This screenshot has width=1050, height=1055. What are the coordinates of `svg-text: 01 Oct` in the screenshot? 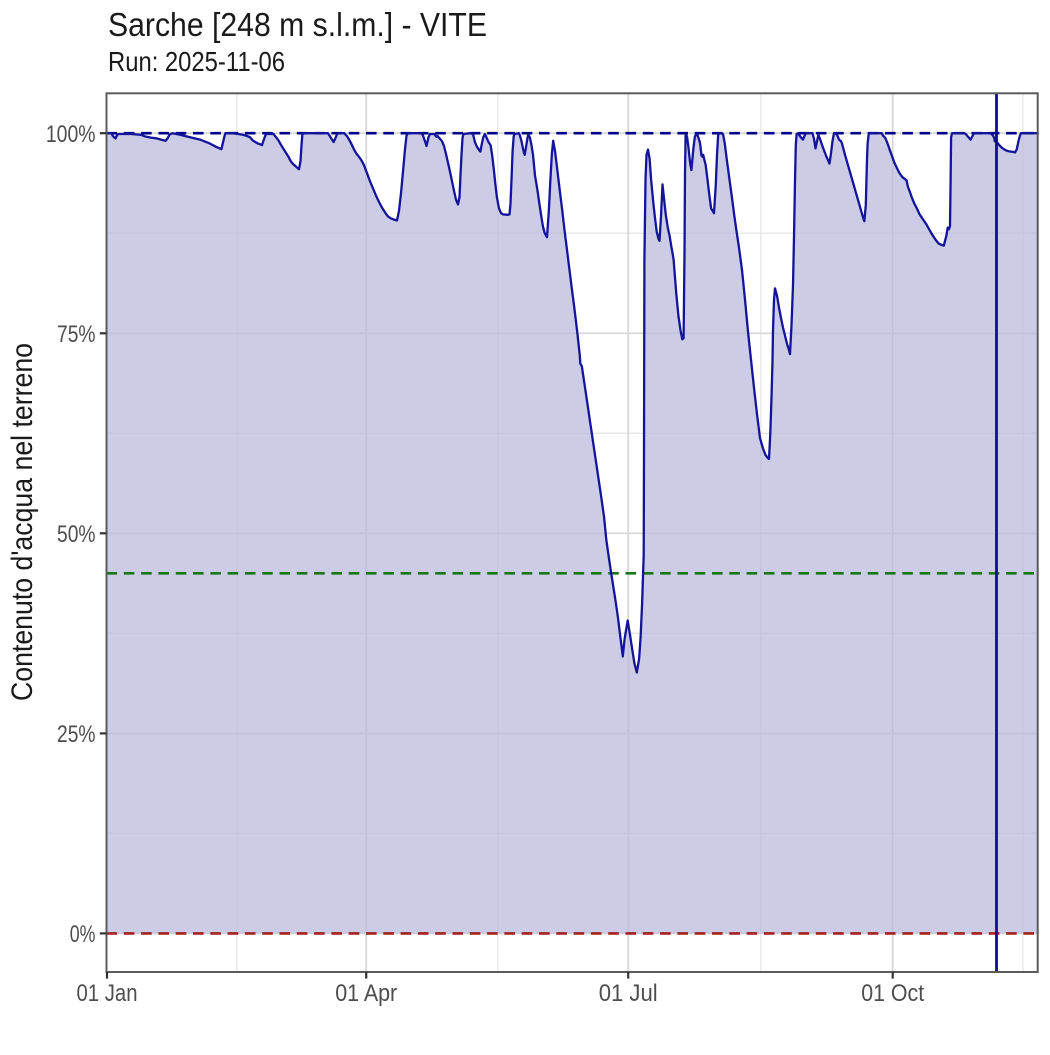 It's located at (892, 993).